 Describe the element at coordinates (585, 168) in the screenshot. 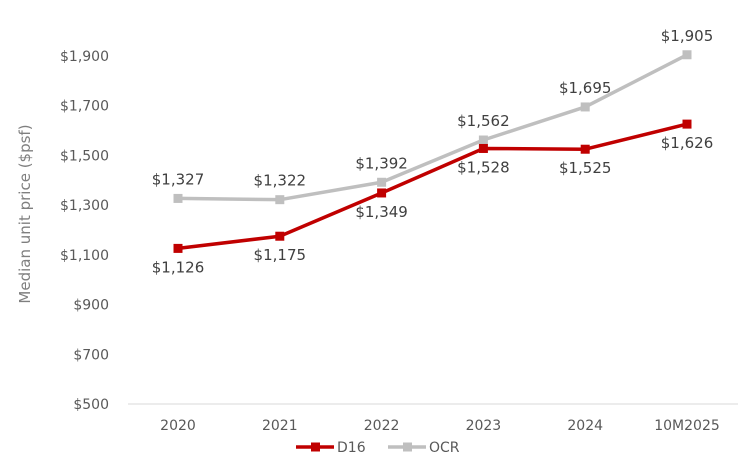

I see `data-label-d16: $1,525` at that location.